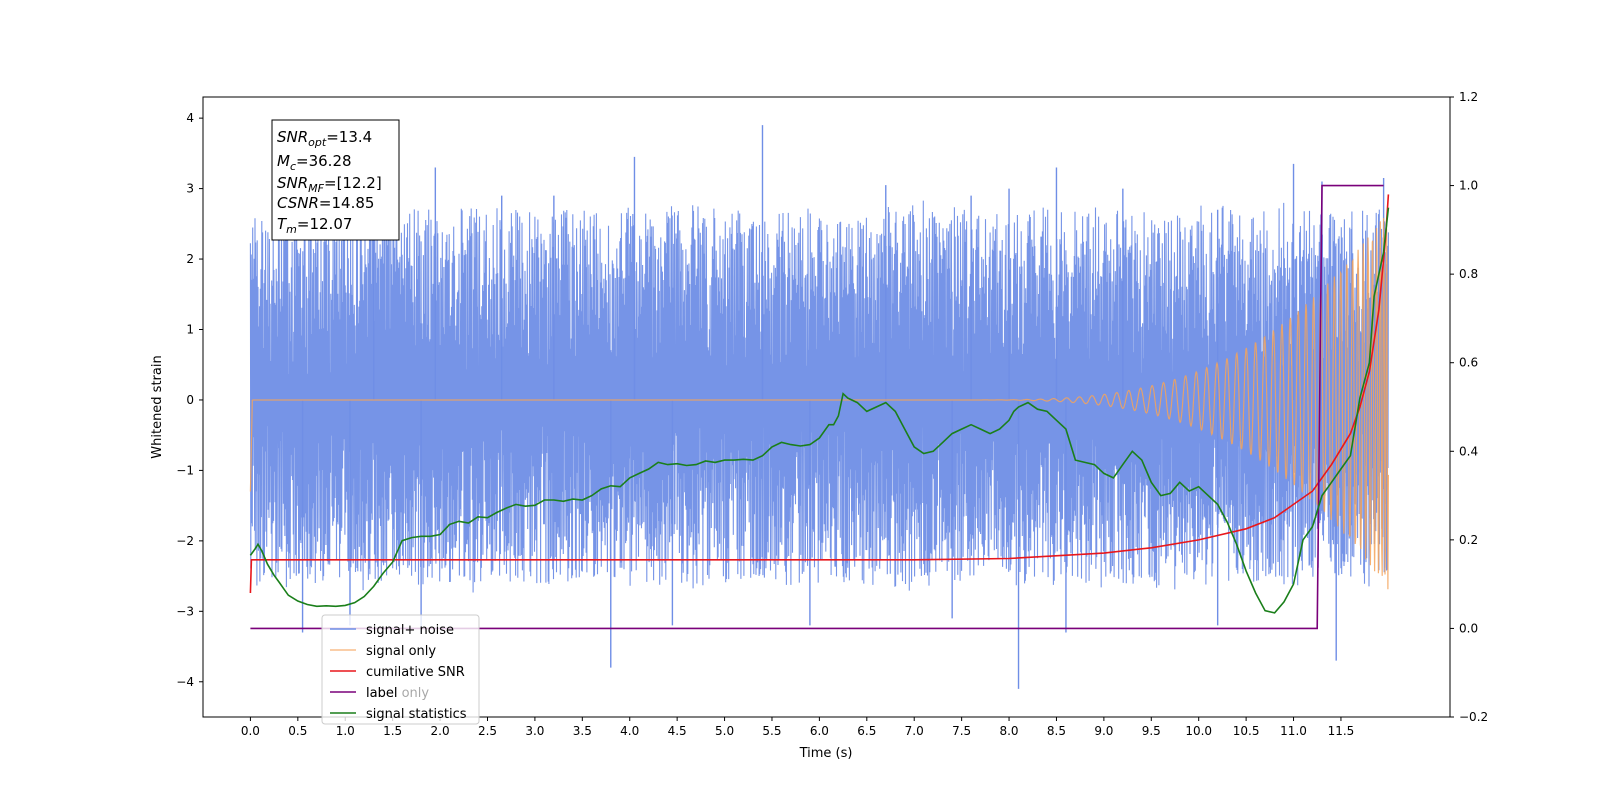  What do you see at coordinates (1468, 628) in the screenshot?
I see `y-right-tick-label: 0.0` at bounding box center [1468, 628].